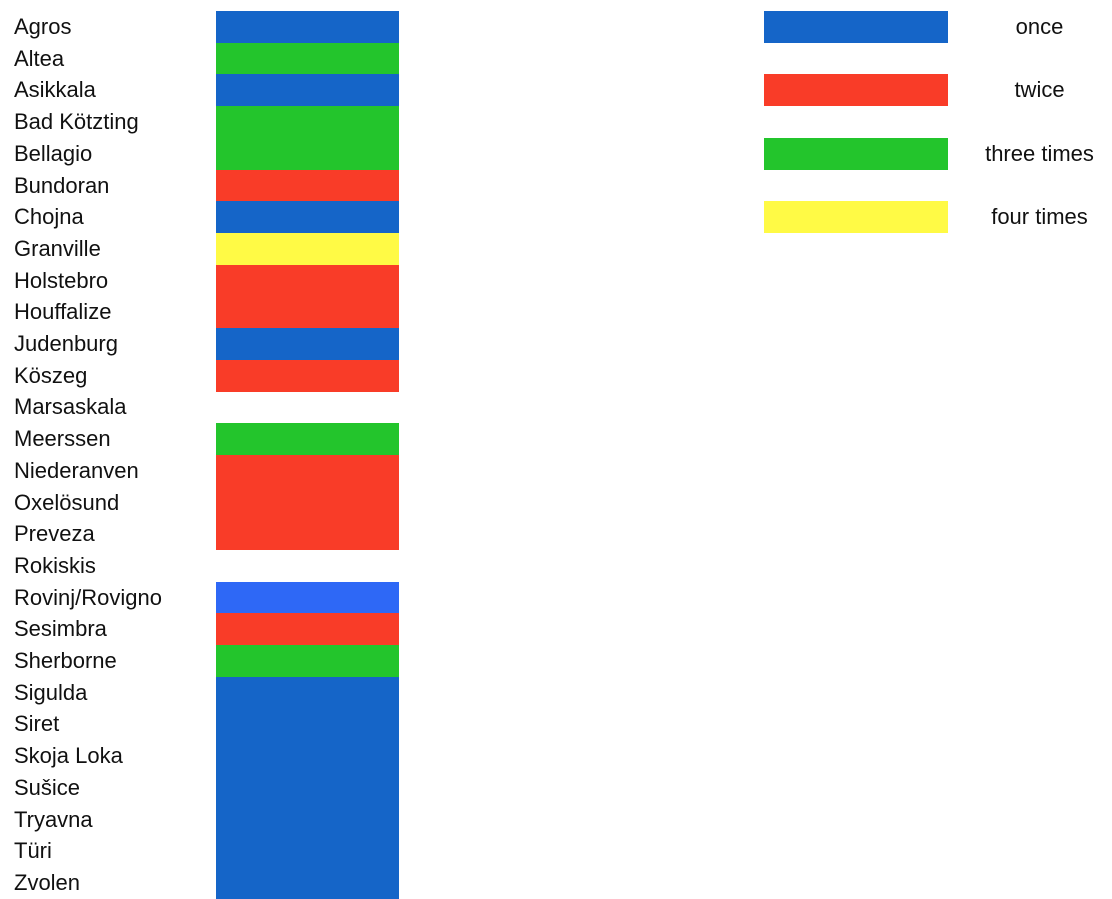 This screenshot has height=899, width=1112. Describe the element at coordinates (47, 882) in the screenshot. I see `row-label: Zvolen` at that location.